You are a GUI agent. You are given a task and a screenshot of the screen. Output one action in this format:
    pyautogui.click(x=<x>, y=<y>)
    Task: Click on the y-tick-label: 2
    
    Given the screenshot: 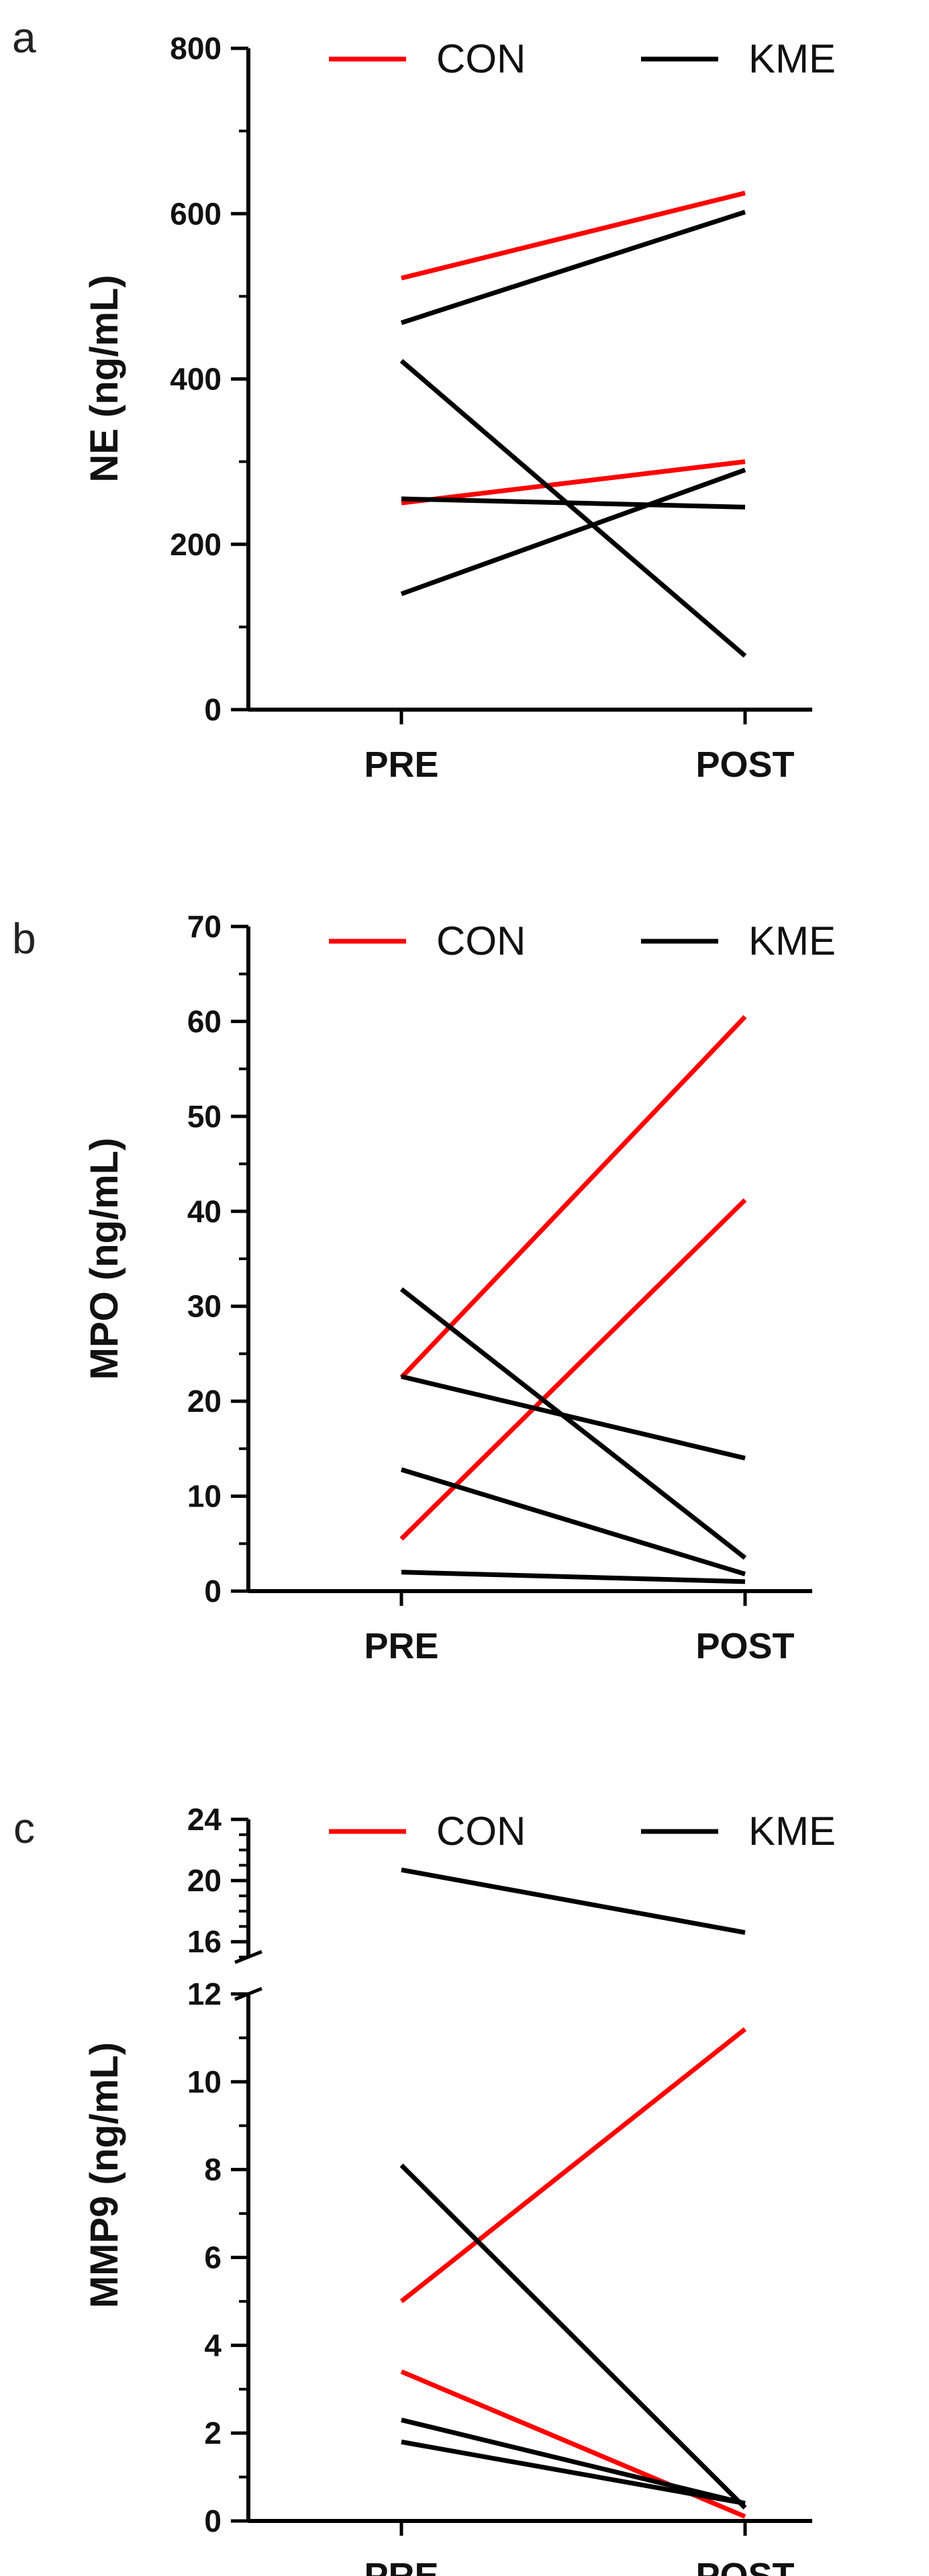 What is the action you would take?
    pyautogui.click(x=213, y=2433)
    